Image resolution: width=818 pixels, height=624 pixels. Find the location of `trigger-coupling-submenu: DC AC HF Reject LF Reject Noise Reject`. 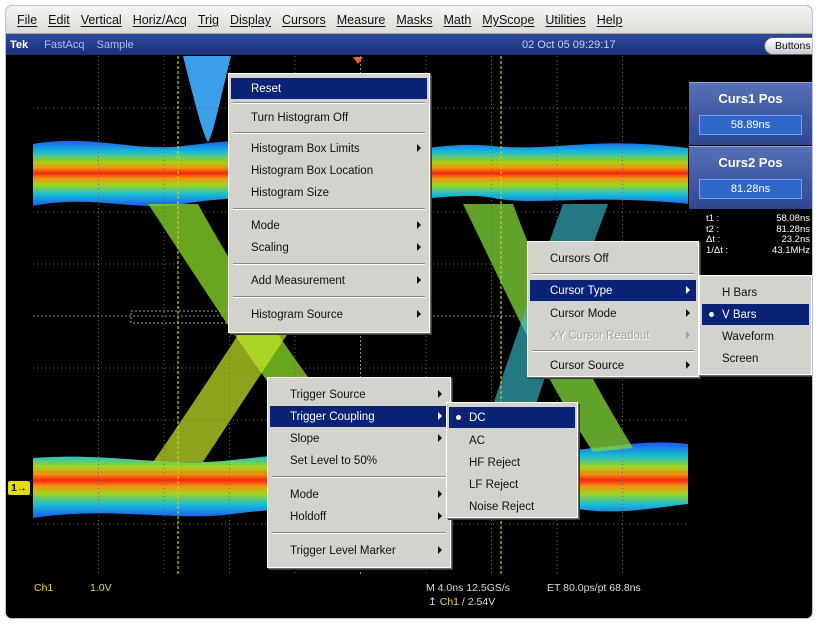

trigger-coupling-submenu: DC AC HF Reject LF Reject Noise Reject is located at coordinates (512, 460).